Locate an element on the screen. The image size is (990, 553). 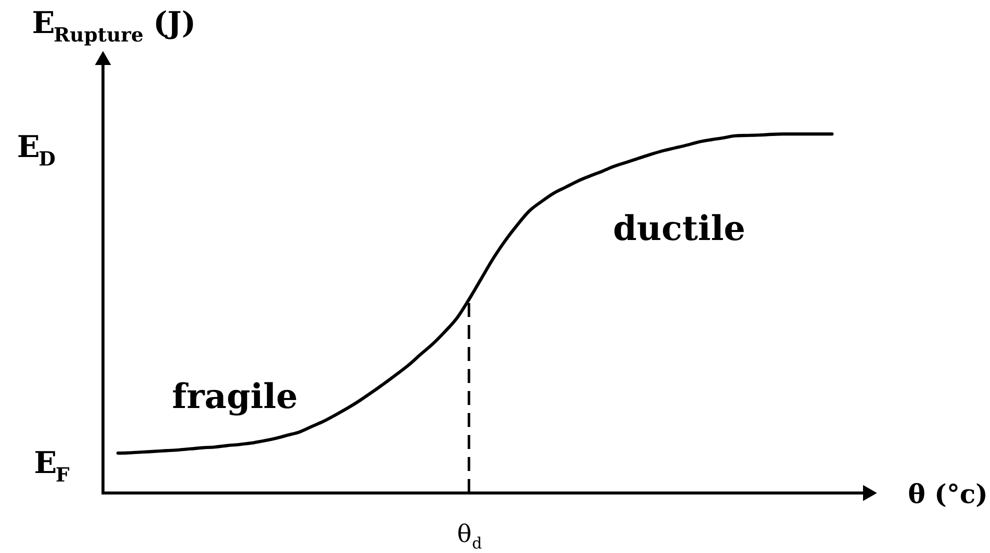
x-axis-title: θ (°c) is located at coordinates (948, 495).